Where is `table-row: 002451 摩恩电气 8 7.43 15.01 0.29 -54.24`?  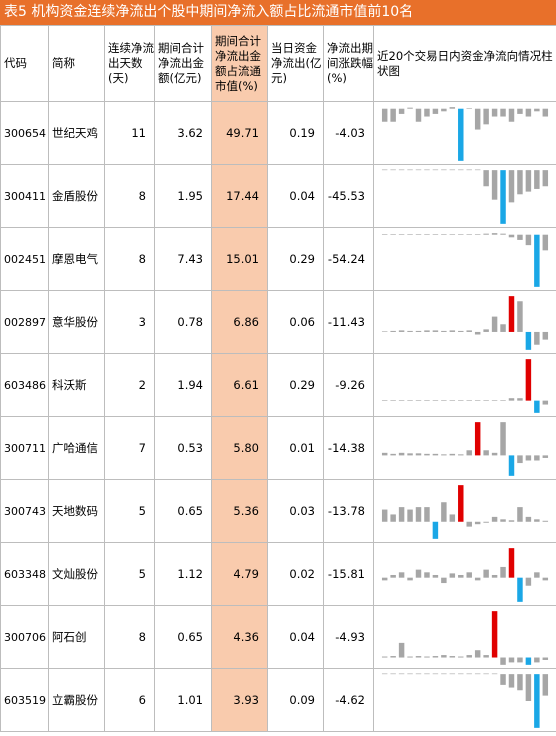
table-row: 002451 摩恩电气 8 7.43 15.01 0.29 -54.24 is located at coordinates (278, 259).